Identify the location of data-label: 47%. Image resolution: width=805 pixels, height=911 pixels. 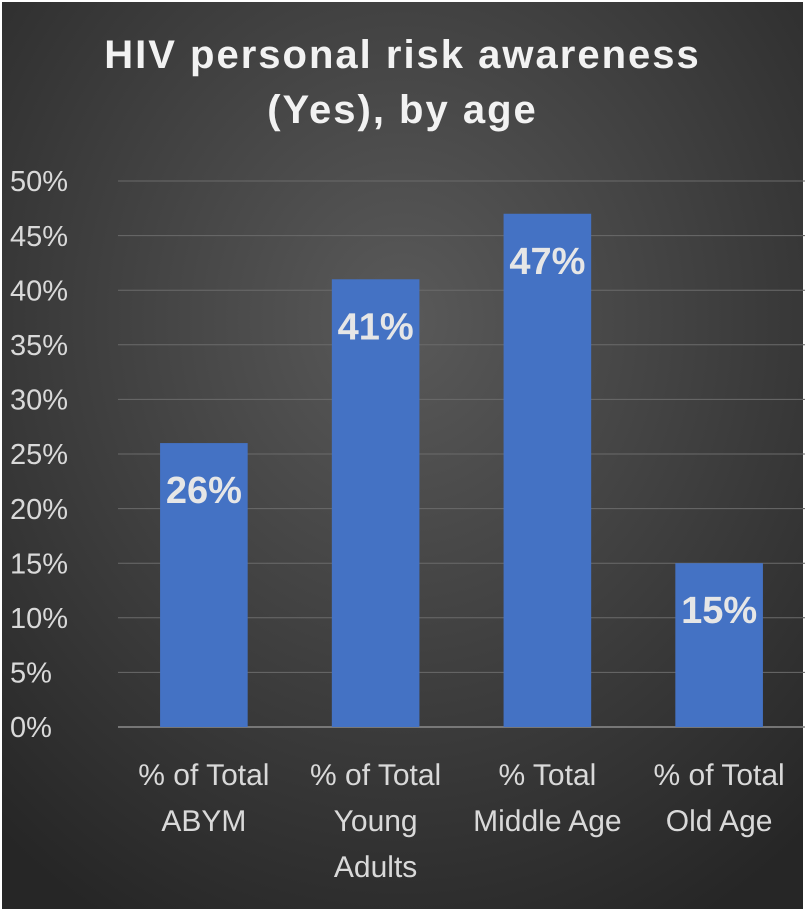
(547, 261).